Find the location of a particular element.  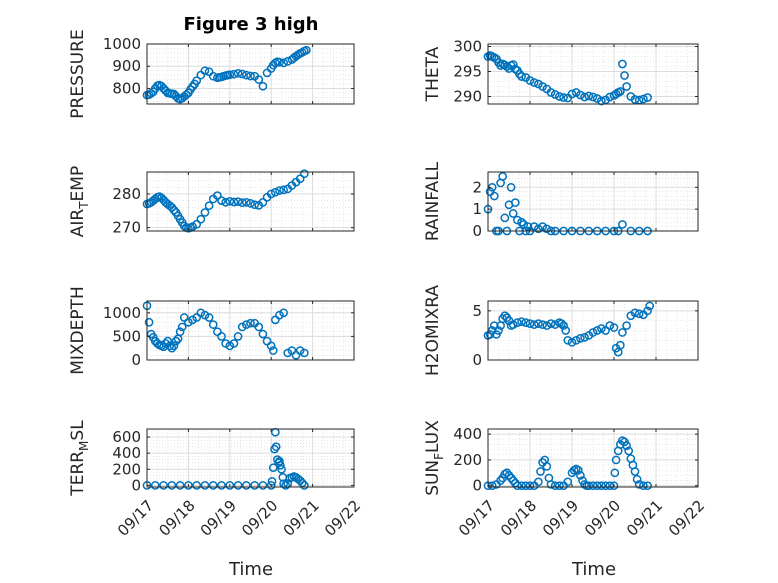

y-tick-label: 5 is located at coordinates (477, 311).